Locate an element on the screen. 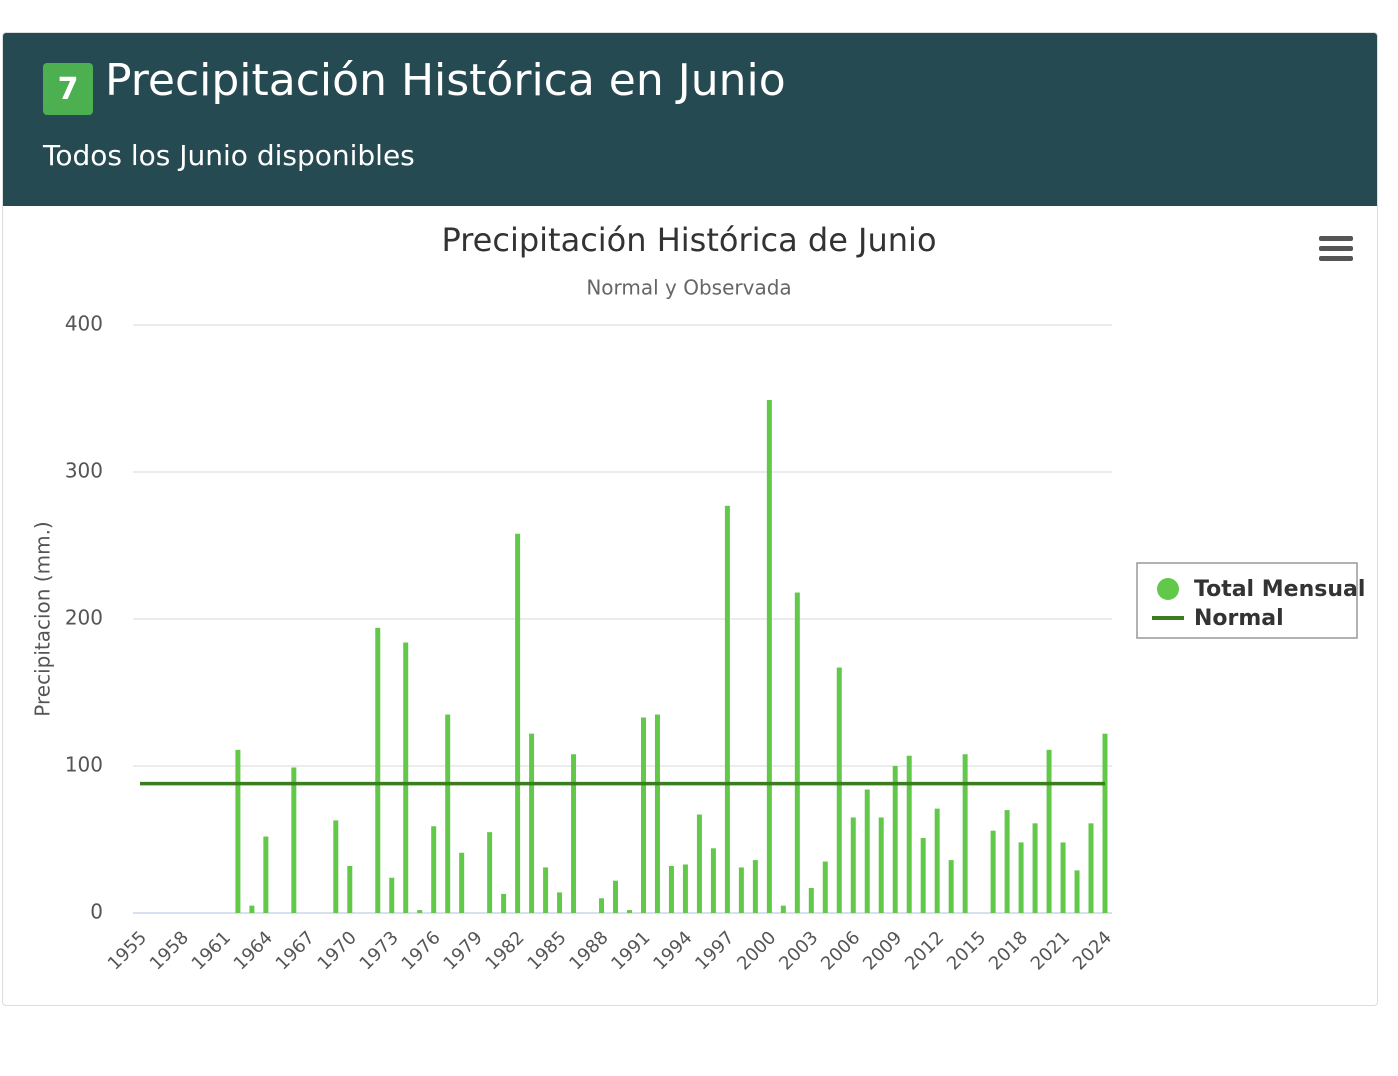 The height and width of the screenshot is (1076, 1398). x-tick-label: 1973 is located at coordinates (379, 950).